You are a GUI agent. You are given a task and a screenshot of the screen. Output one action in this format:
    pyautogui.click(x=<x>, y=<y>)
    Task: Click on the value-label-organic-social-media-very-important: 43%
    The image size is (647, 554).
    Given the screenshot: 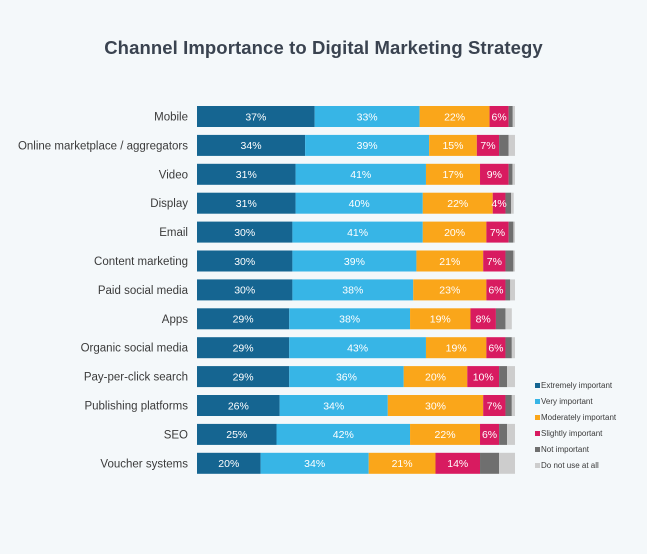 What is the action you would take?
    pyautogui.click(x=357, y=349)
    